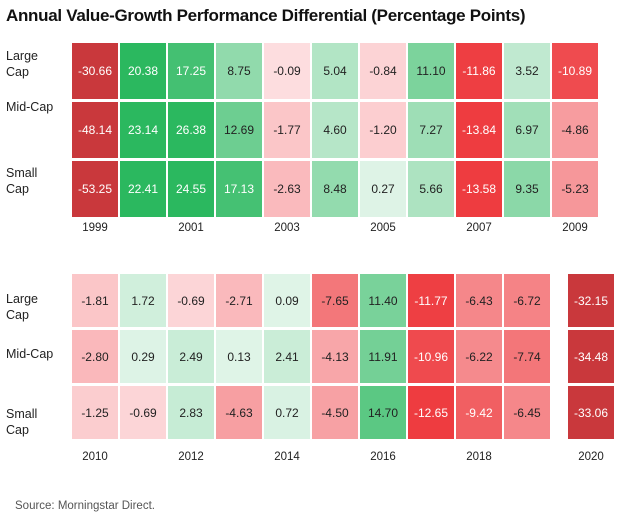  I want to click on heatmap-cell: 20.38, so click(143, 71).